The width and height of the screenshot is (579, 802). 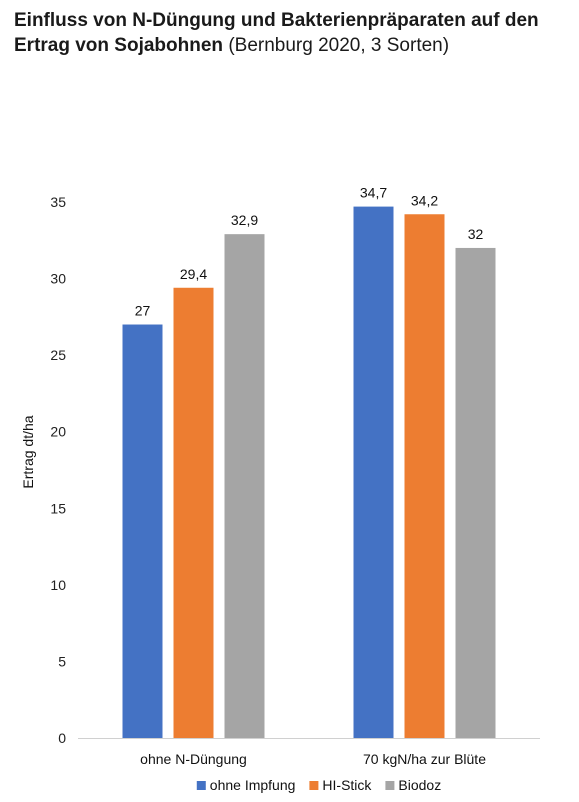 What do you see at coordinates (28, 451) in the screenshot?
I see `y-axis-label: Ertrag dt/ha` at bounding box center [28, 451].